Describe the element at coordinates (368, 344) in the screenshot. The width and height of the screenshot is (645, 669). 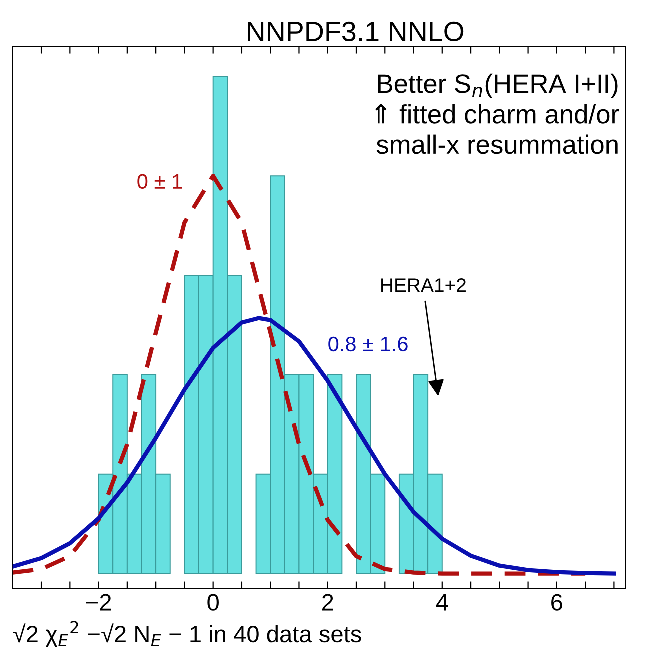
I see `annotation: 0.8 ± 1.6` at that location.